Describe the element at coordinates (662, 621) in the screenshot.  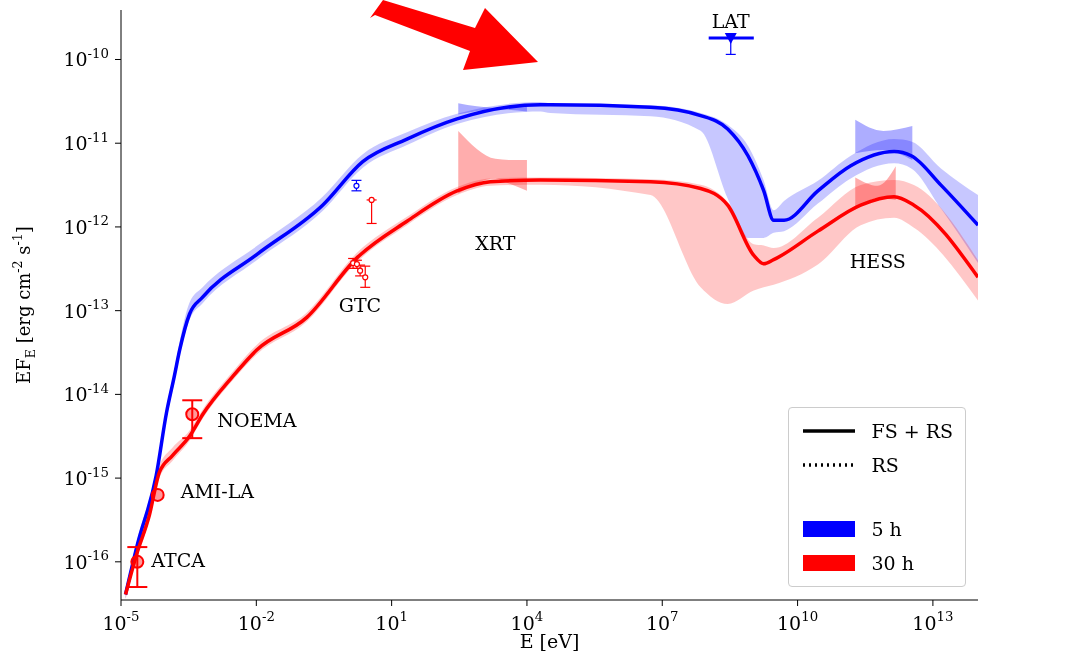
I see `x-tick-label: 10$^{7}$` at that location.